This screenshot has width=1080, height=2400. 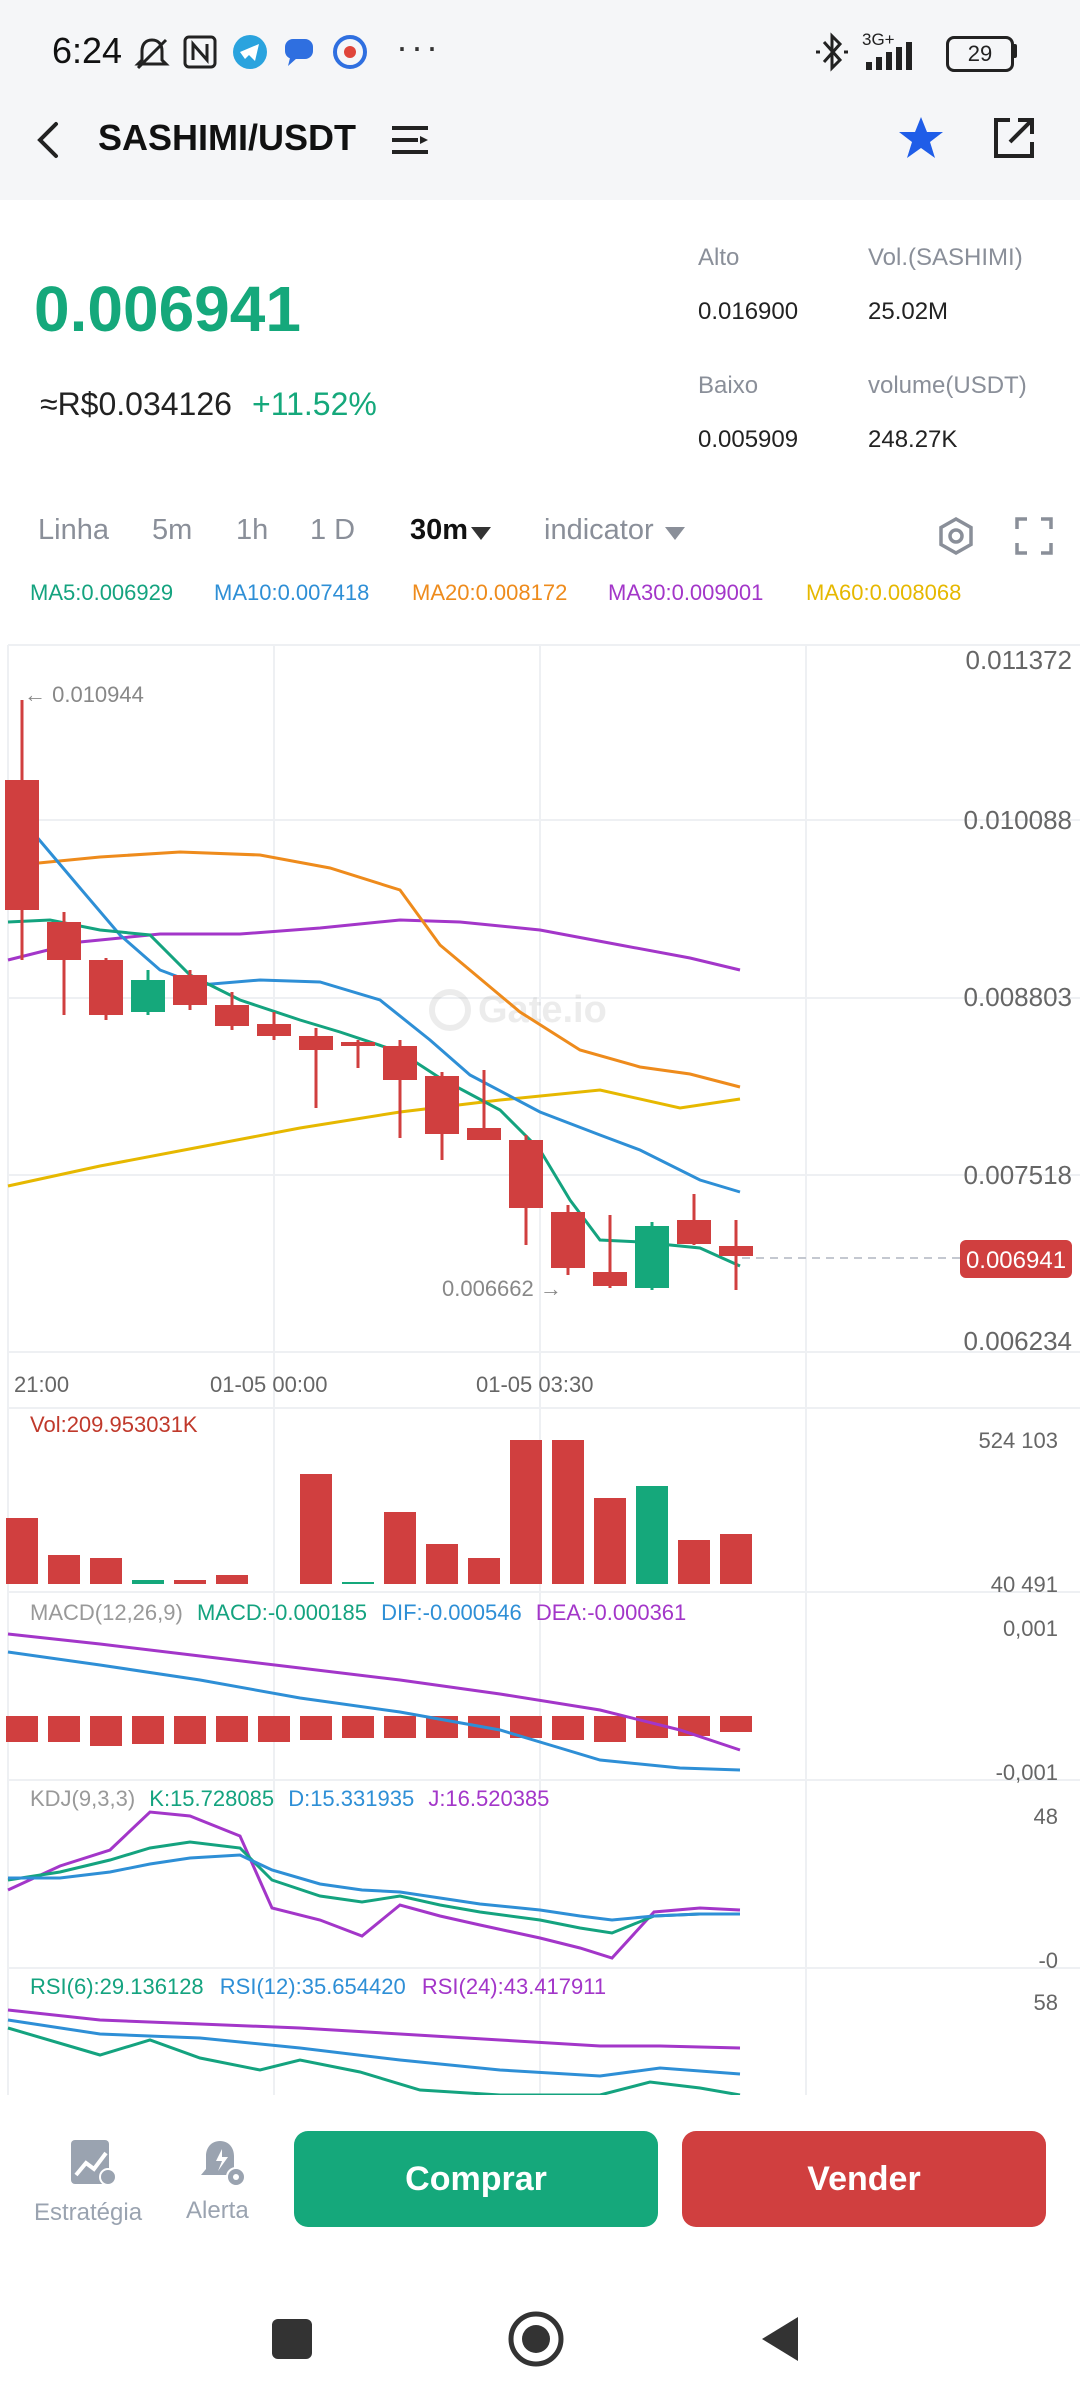 What do you see at coordinates (599, 530) in the screenshot?
I see `tab-indicator: indicator` at bounding box center [599, 530].